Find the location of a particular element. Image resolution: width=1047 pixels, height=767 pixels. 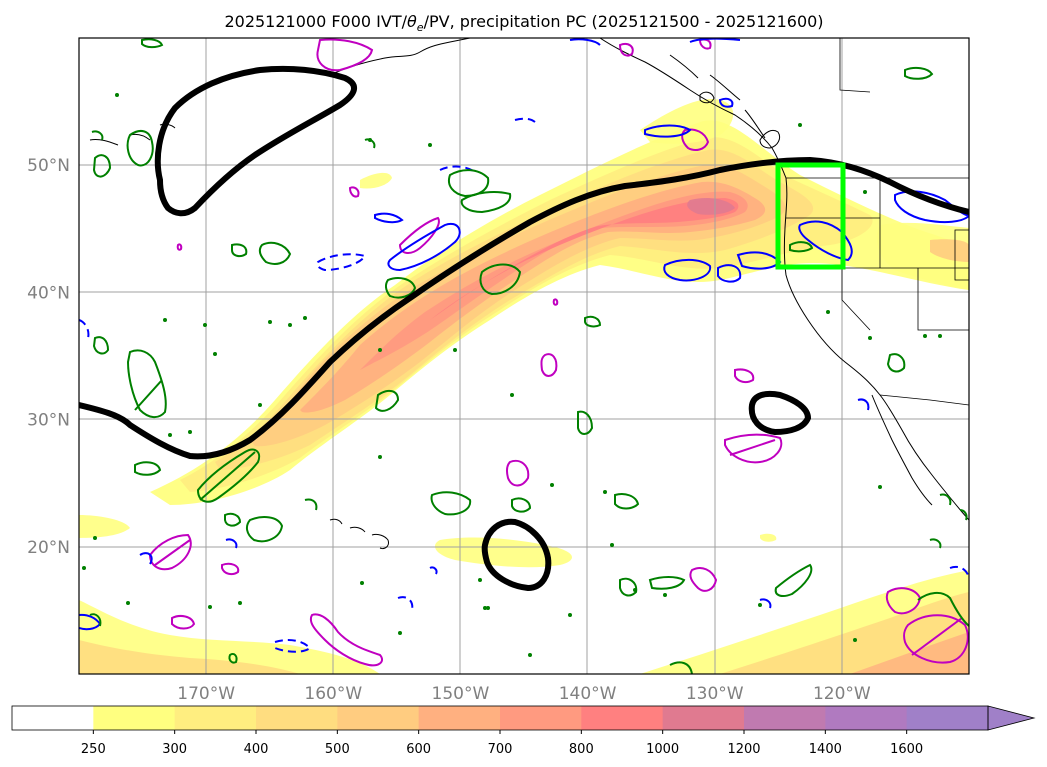

colorbar-label: 1400 is located at coordinates (825, 749).